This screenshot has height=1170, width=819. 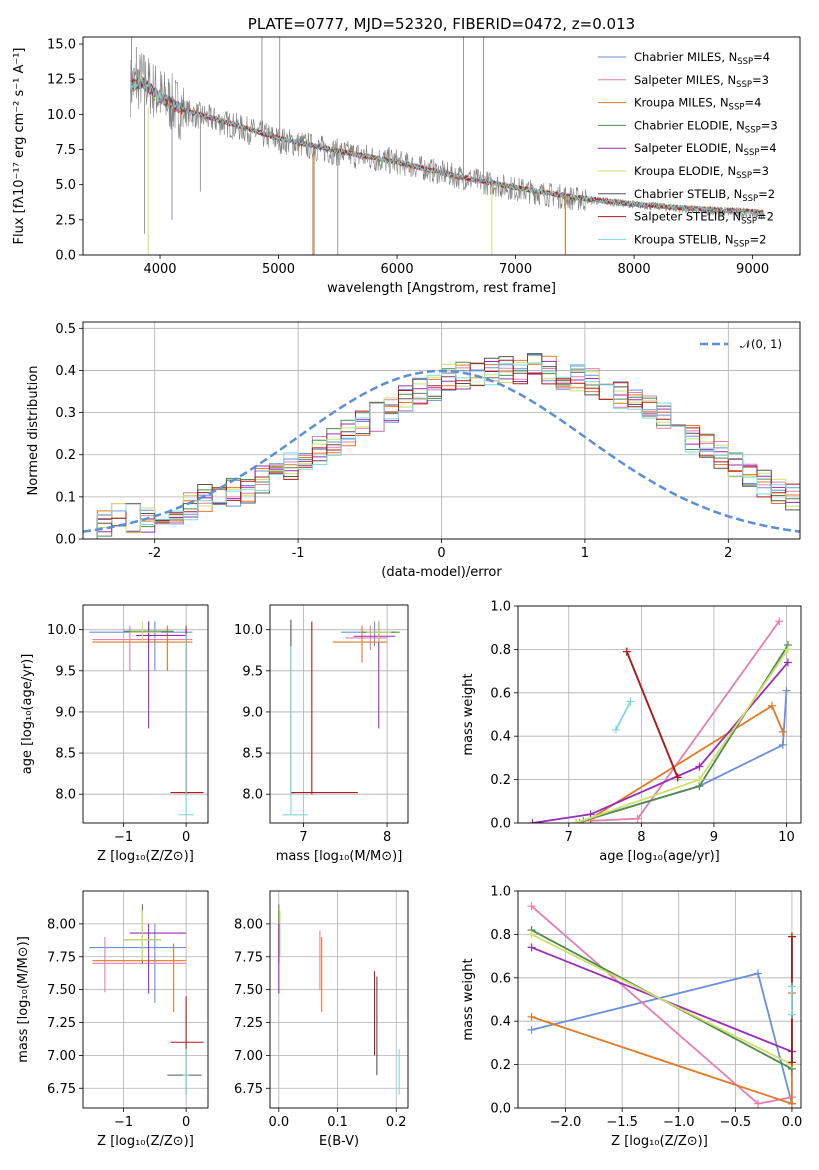 What do you see at coordinates (441, 288) in the screenshot?
I see `x-axis-label: wavelength [Angstrom, rest frame]` at bounding box center [441, 288].